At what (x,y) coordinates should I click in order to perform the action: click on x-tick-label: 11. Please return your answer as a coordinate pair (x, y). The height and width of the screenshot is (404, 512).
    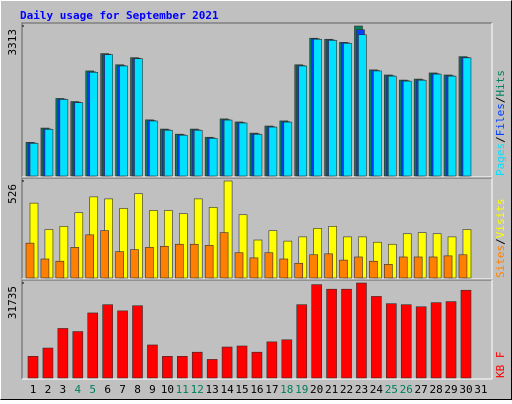
    Looking at the image, I should click on (182, 389).